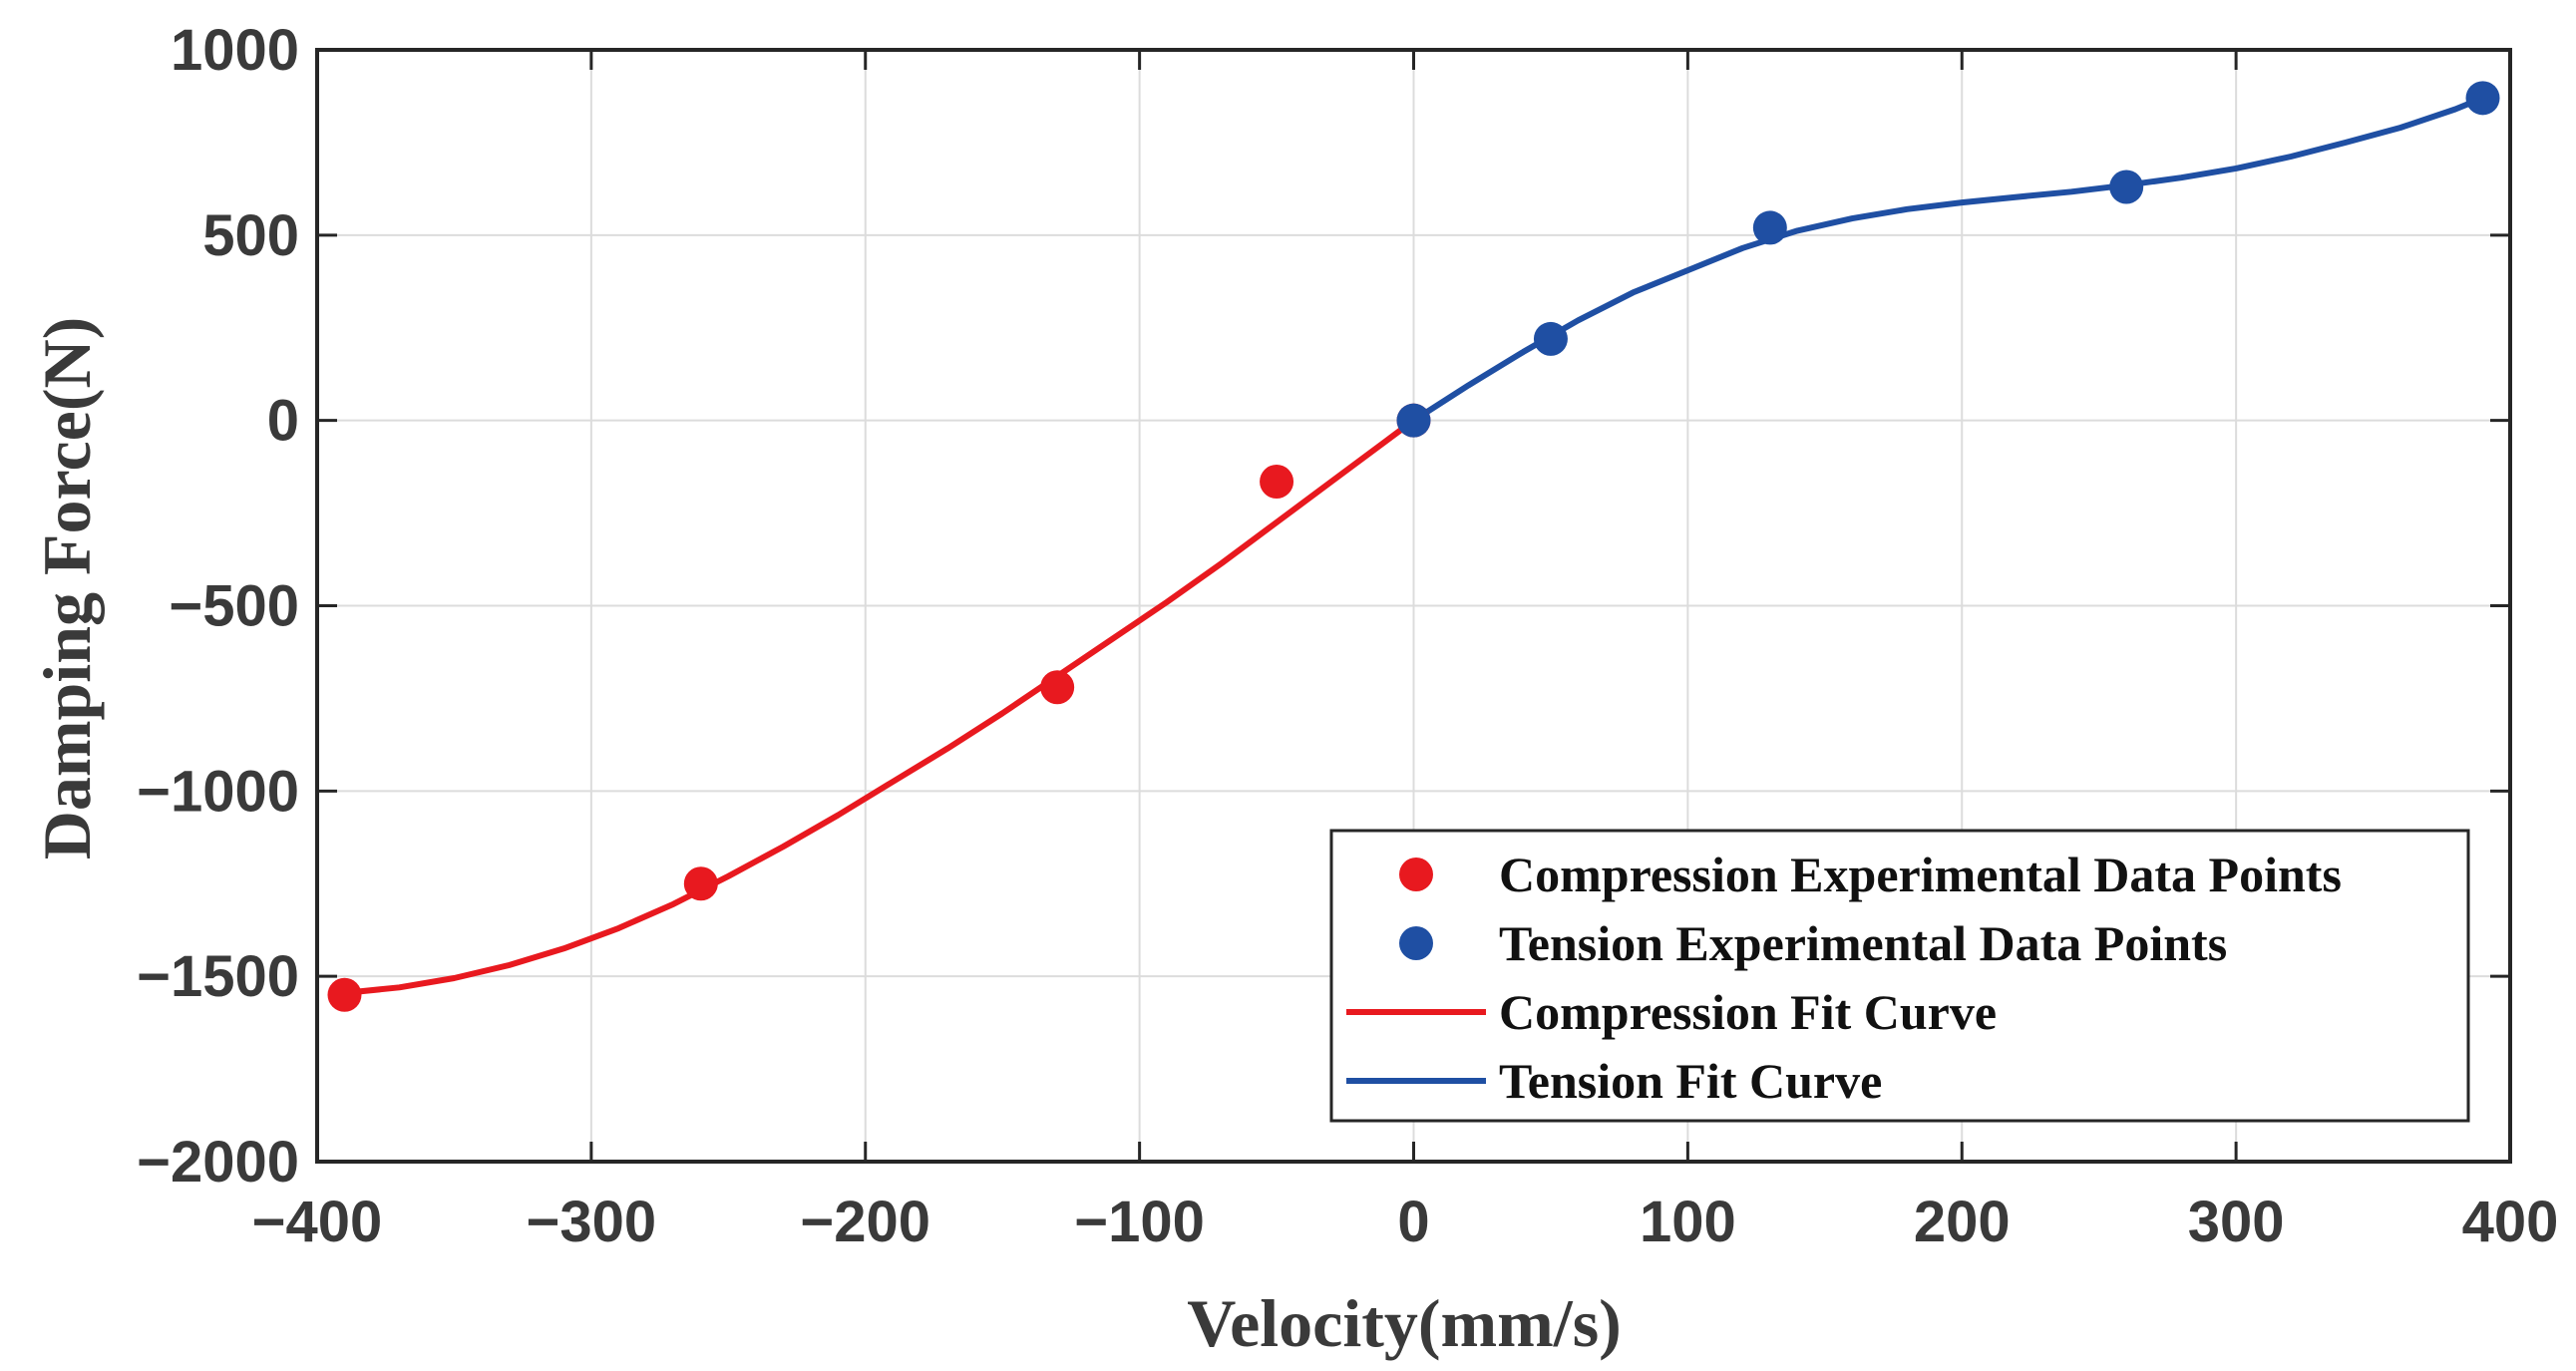 Image resolution: width=2576 pixels, height=1371 pixels. I want to click on x-tick-label: −300, so click(592, 1222).